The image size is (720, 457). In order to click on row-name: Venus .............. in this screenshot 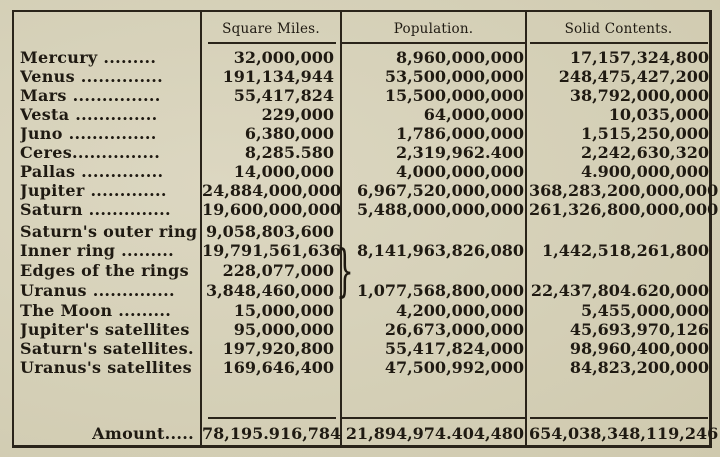, I will do `click(91, 77)`.